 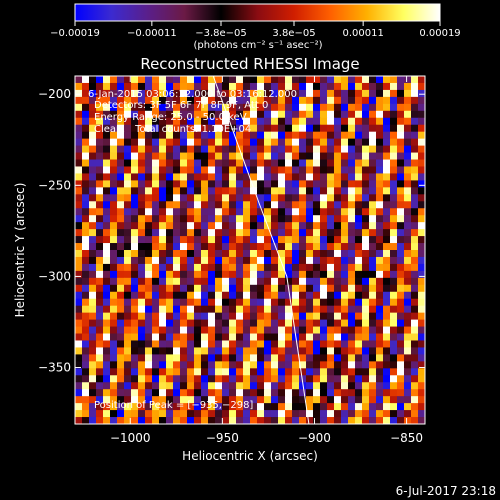 What do you see at coordinates (54, 276) in the screenshot?
I see `y-tick-label: −300` at bounding box center [54, 276].